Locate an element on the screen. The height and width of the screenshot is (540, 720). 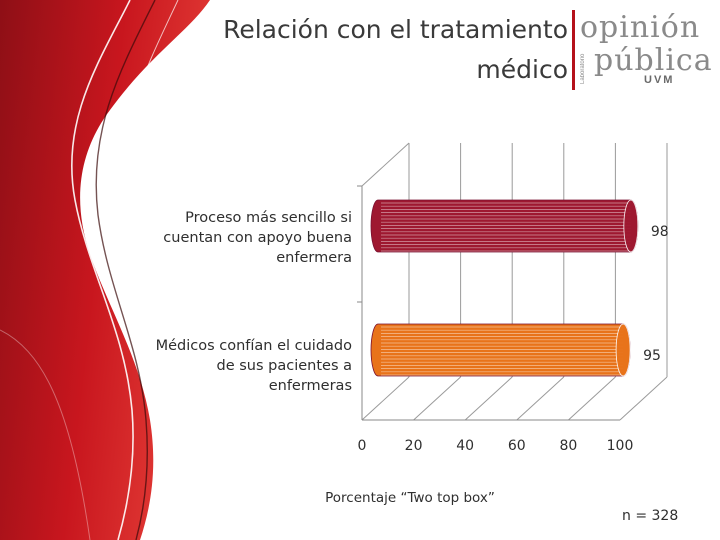
category-label-1-line-2: cuentan con apoyo buena is located at coordinates (257, 238).